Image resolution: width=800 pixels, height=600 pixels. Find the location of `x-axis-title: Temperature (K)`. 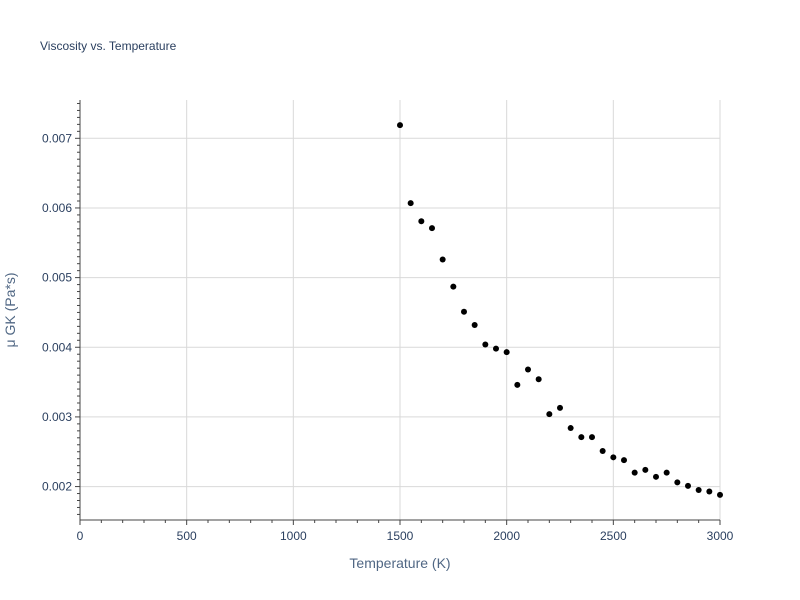

x-axis-title: Temperature (K) is located at coordinates (399, 563).